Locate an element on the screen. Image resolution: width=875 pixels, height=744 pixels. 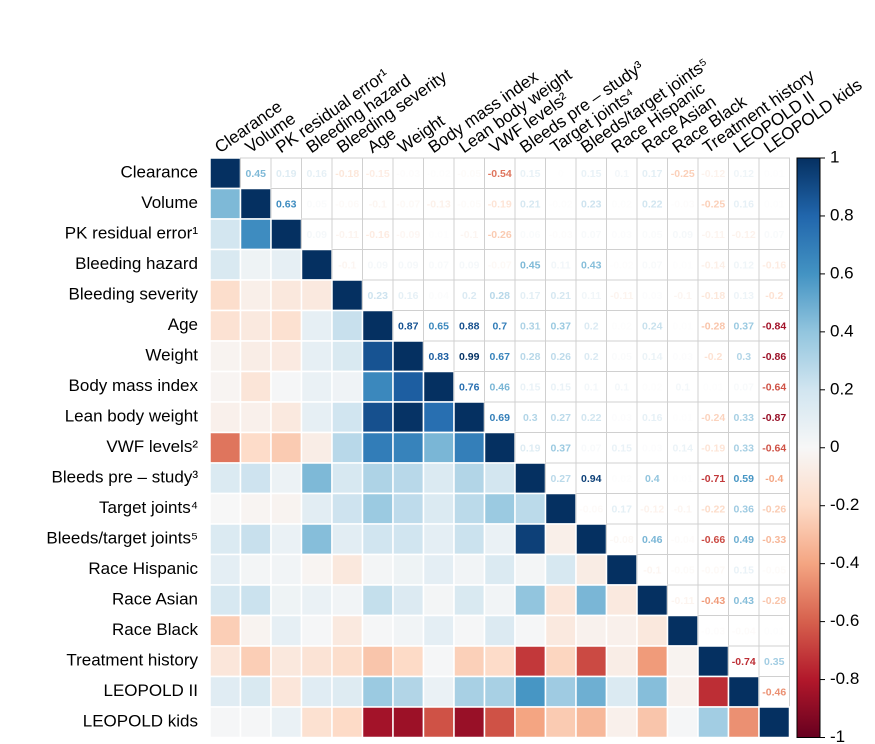
cell-value: 0.17 is located at coordinates (622, 510).